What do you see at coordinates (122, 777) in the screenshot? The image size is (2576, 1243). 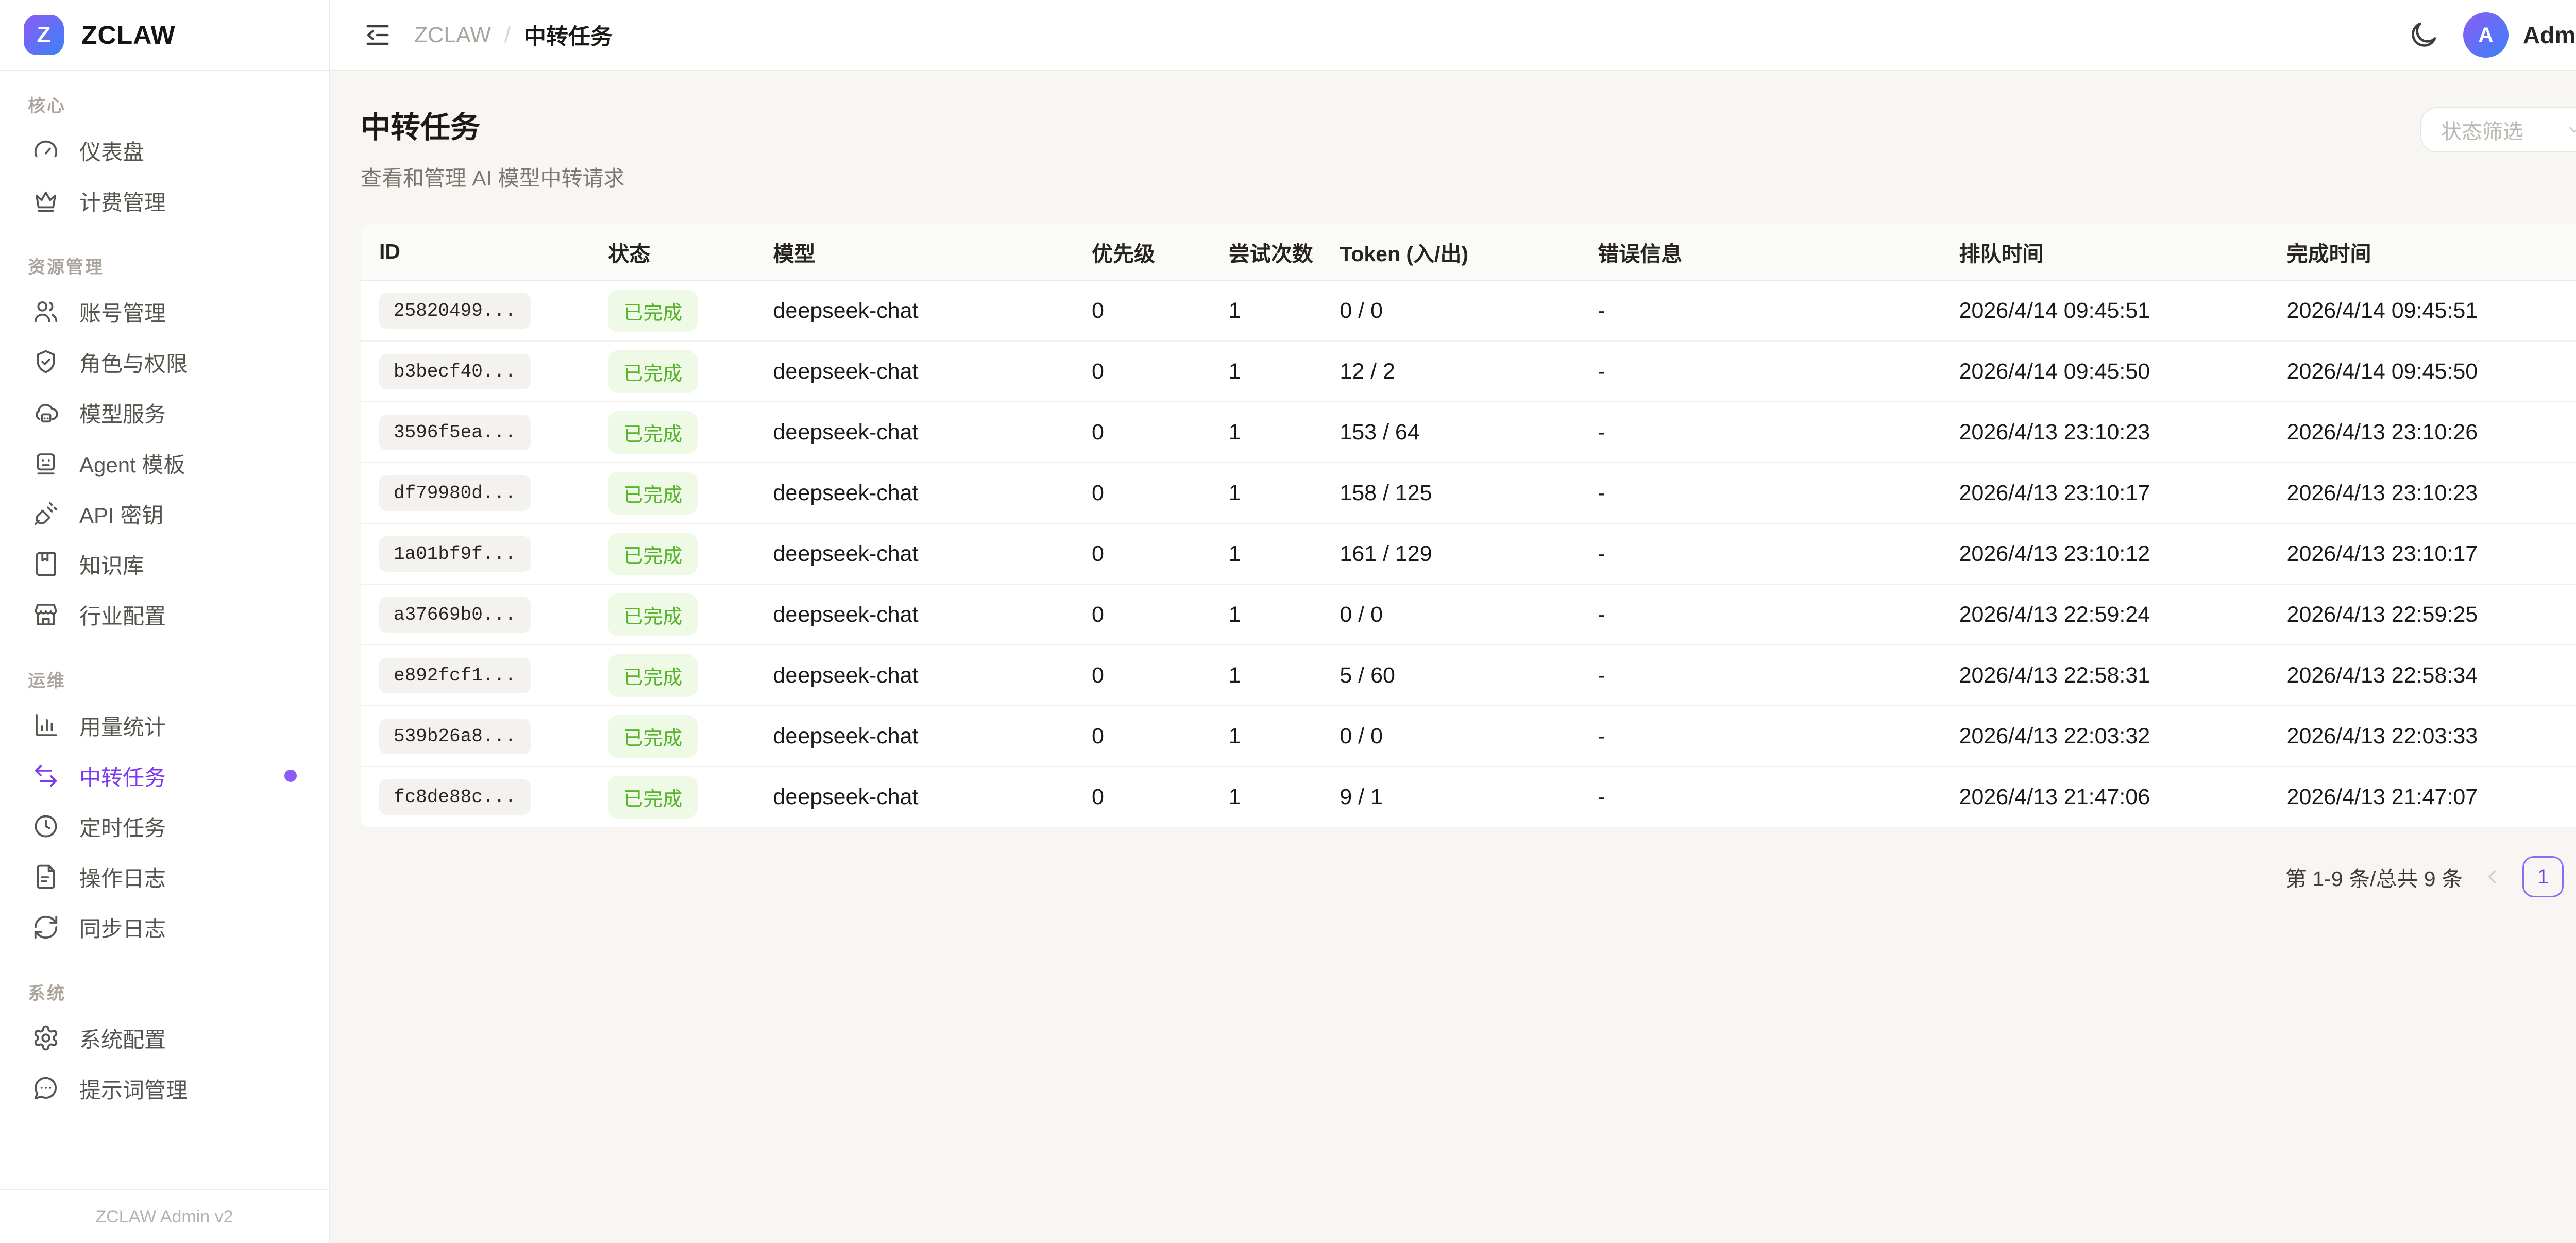 I see `sidebar-item-label: 中转任务` at bounding box center [122, 777].